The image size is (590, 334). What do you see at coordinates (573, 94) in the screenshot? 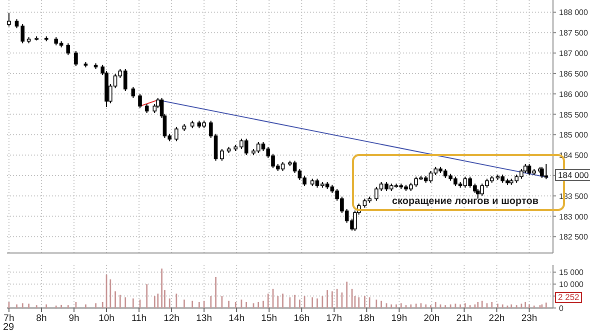
I see `y-tick-label: 186 000` at bounding box center [573, 94].